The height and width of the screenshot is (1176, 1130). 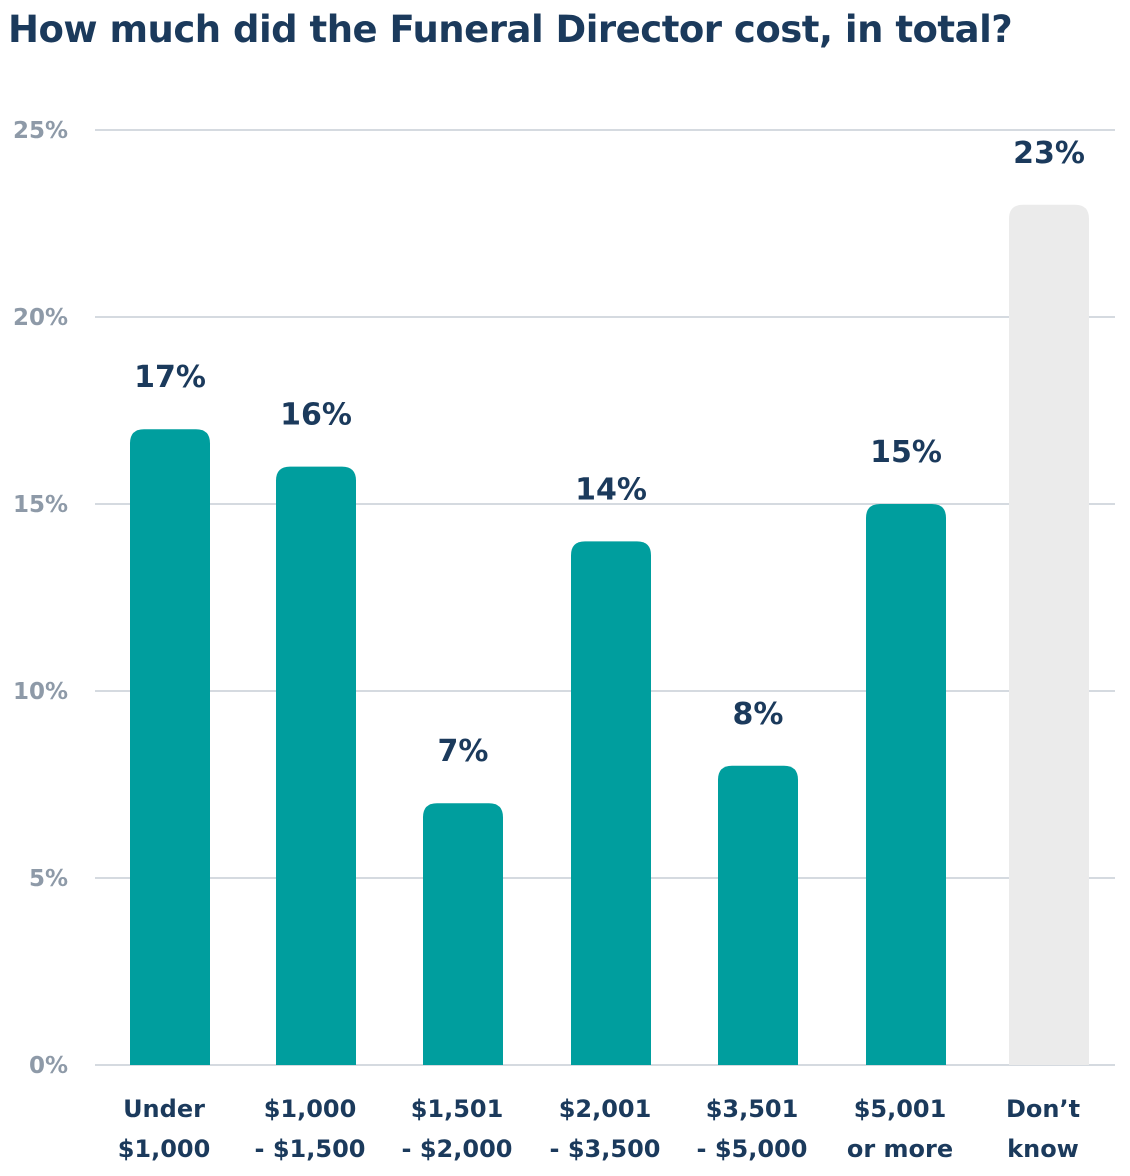 I want to click on value-label-6: 23%, so click(x=1049, y=153).